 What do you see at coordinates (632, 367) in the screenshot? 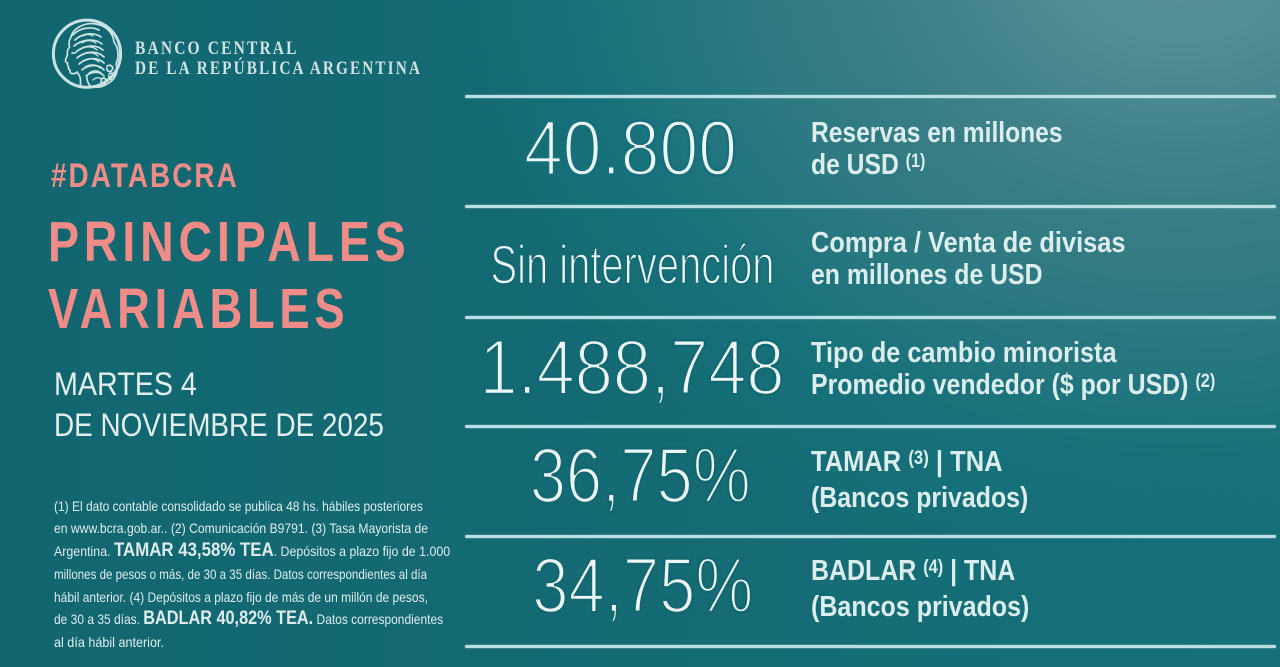
I see `svg-text: 1.488,748` at bounding box center [632, 367].